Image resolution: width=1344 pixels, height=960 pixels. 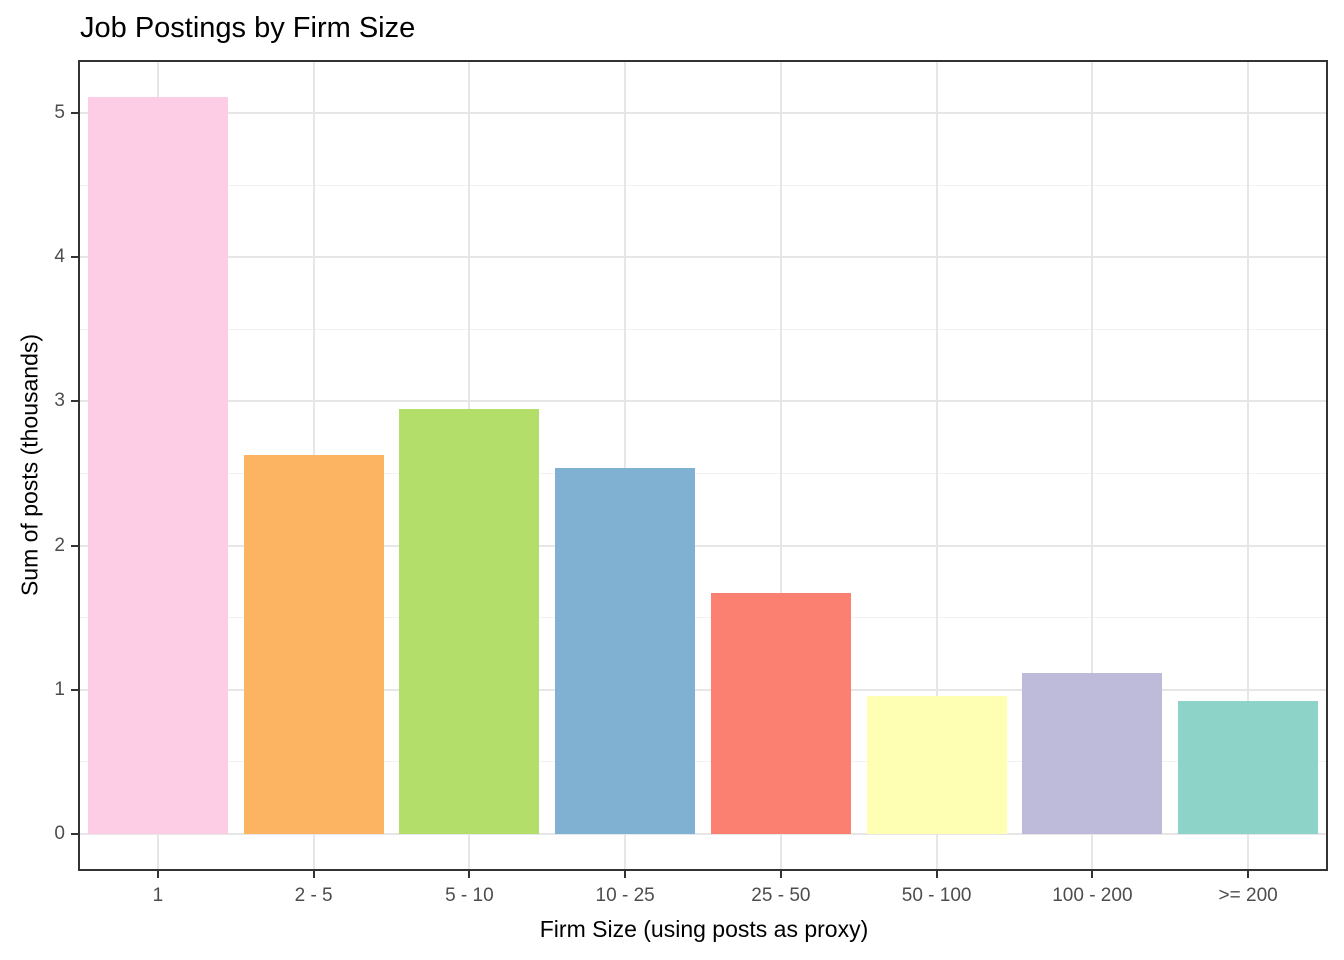 I want to click on x-tick-label: 1, so click(x=158, y=895).